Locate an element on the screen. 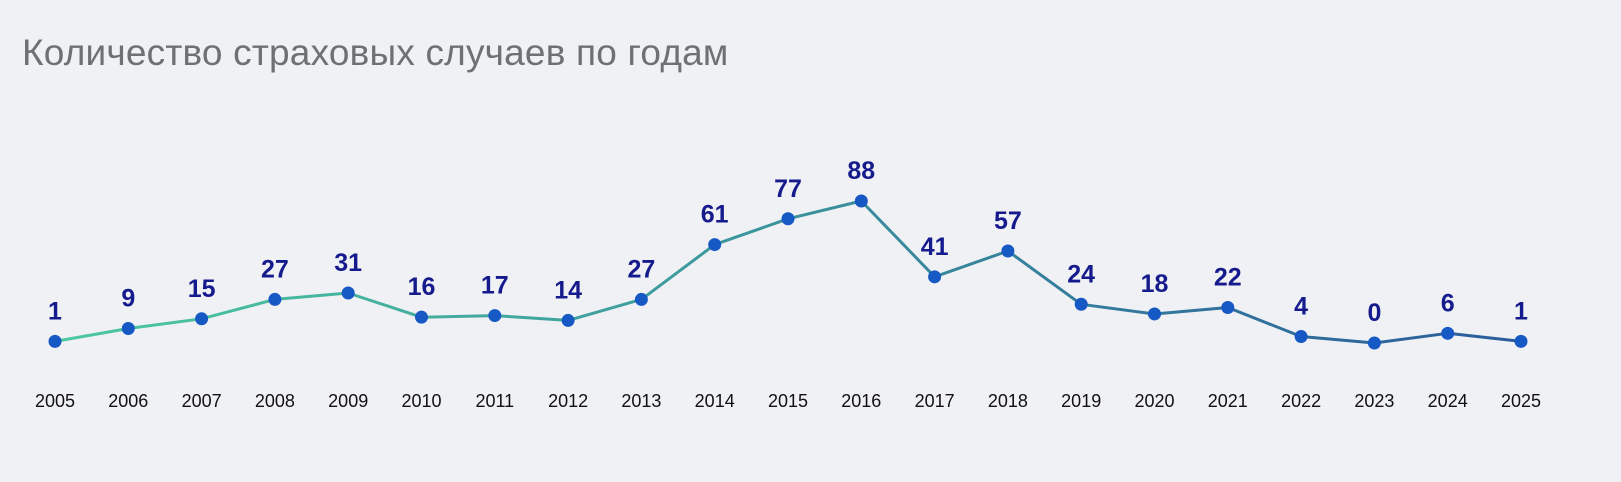 This screenshot has height=482, width=1621. data-label-2016: 88 is located at coordinates (861, 171).